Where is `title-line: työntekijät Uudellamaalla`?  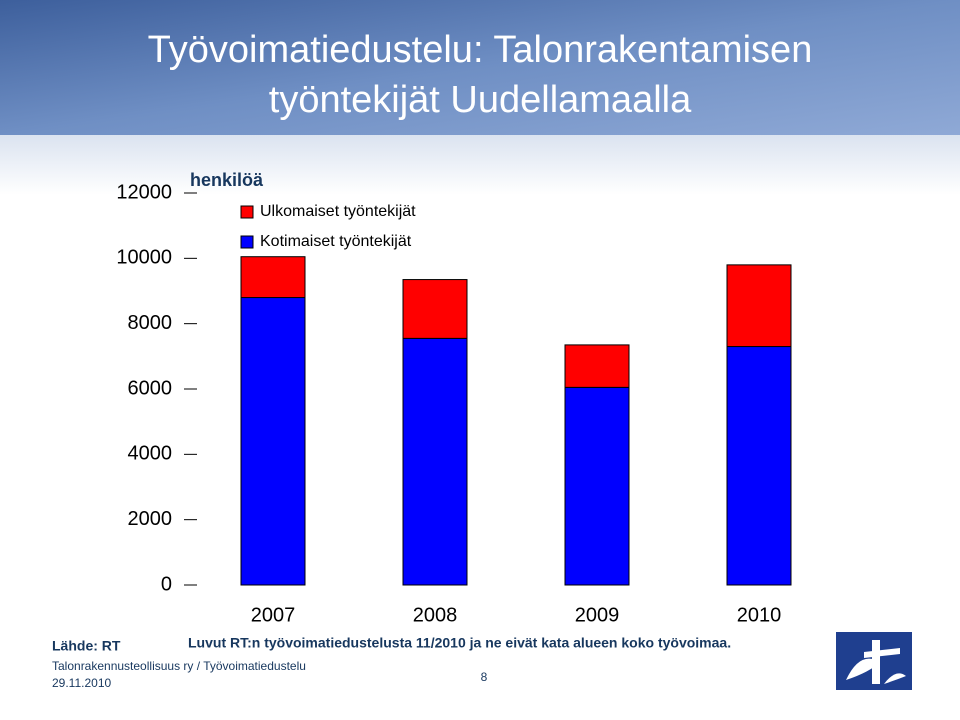
title-line: työntekijät Uudellamaalla is located at coordinates (480, 100).